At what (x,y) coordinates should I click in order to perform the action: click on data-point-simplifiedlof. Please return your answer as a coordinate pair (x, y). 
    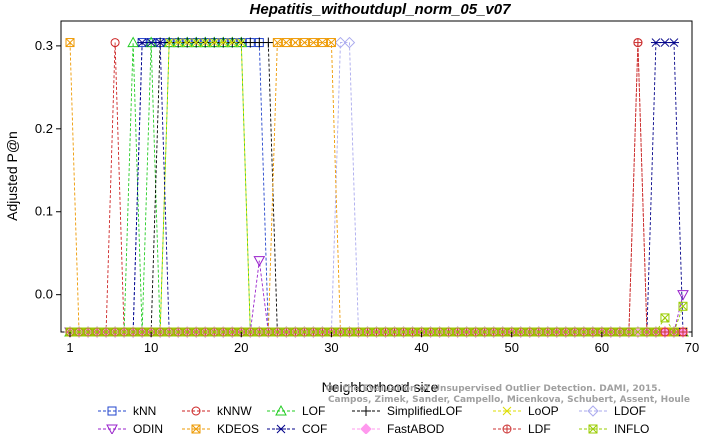
    Looking at the image, I should click on (268, 42).